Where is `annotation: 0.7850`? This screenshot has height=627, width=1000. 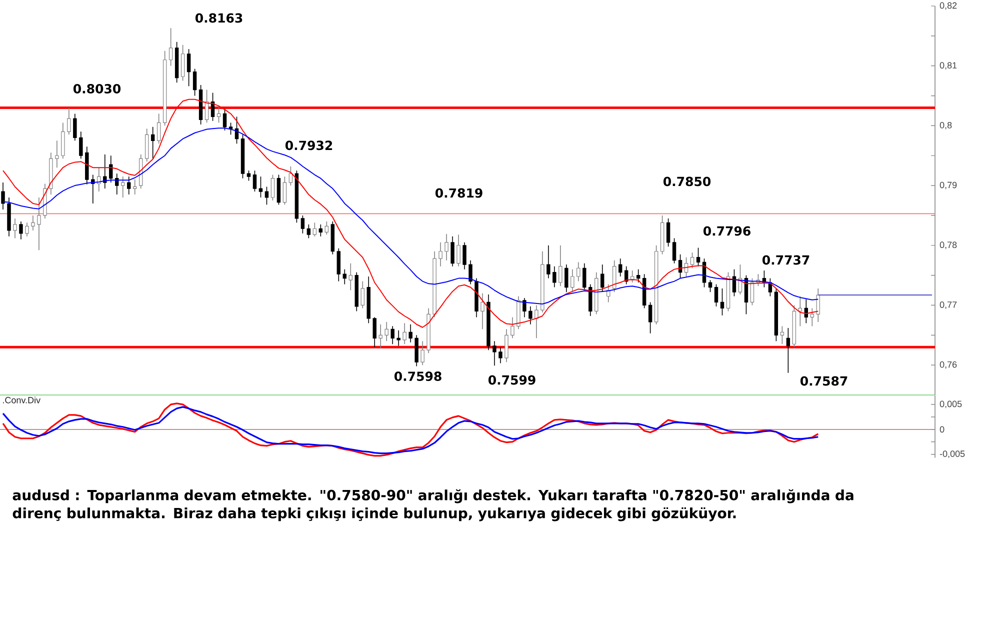
annotation: 0.7850 is located at coordinates (687, 181).